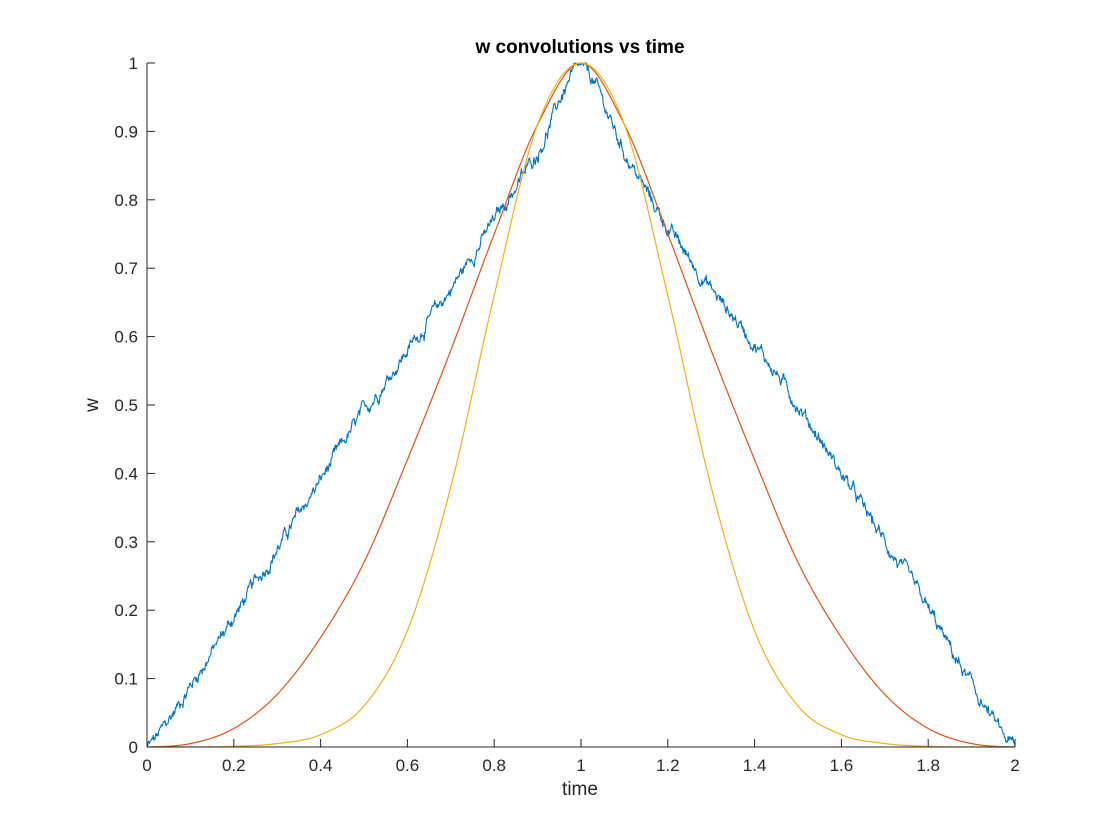  I want to click on y-tick-label: 0.7, so click(126, 268).